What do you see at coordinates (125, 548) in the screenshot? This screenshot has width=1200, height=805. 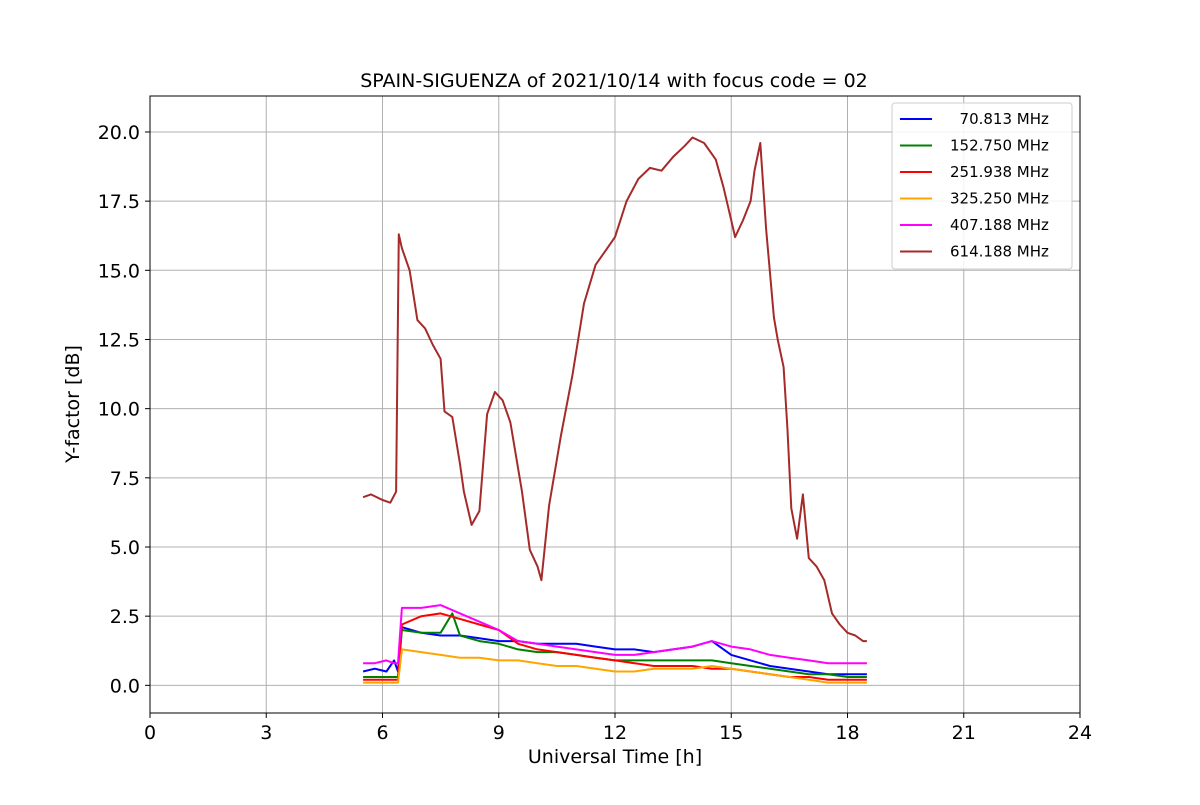 I see `y-tick-label: 5.0` at bounding box center [125, 548].